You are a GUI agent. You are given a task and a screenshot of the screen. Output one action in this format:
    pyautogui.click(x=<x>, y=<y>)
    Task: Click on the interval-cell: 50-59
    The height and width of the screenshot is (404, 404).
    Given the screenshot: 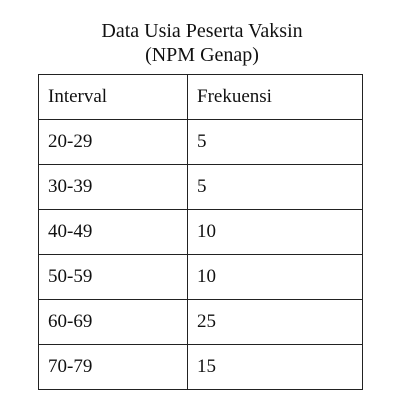 What is the action you would take?
    pyautogui.click(x=113, y=277)
    